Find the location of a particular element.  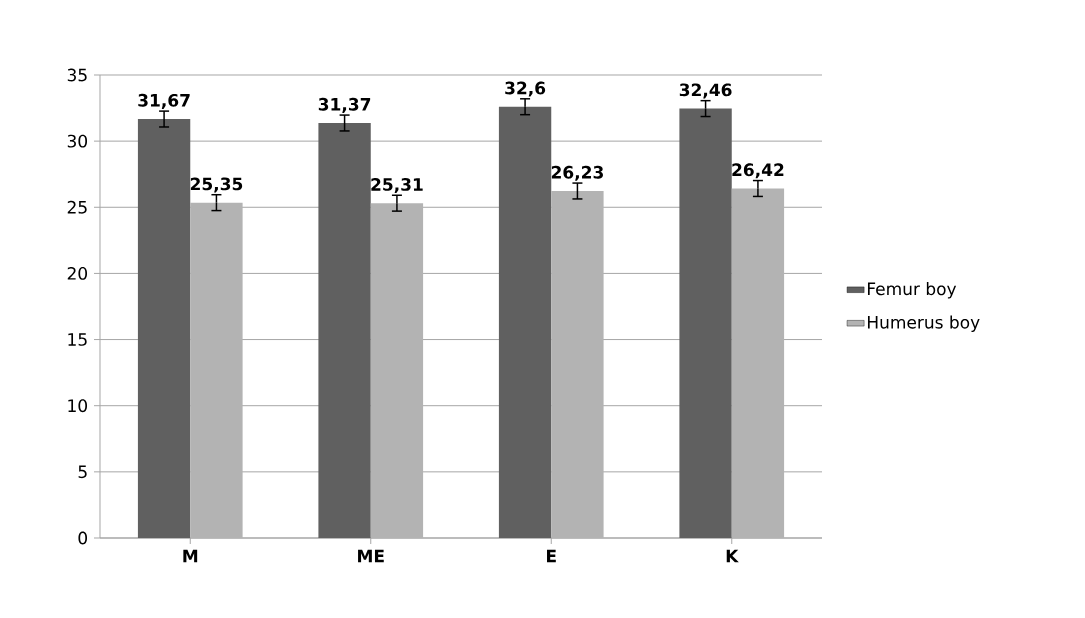

x-tick-label: ME is located at coordinates (371, 556).